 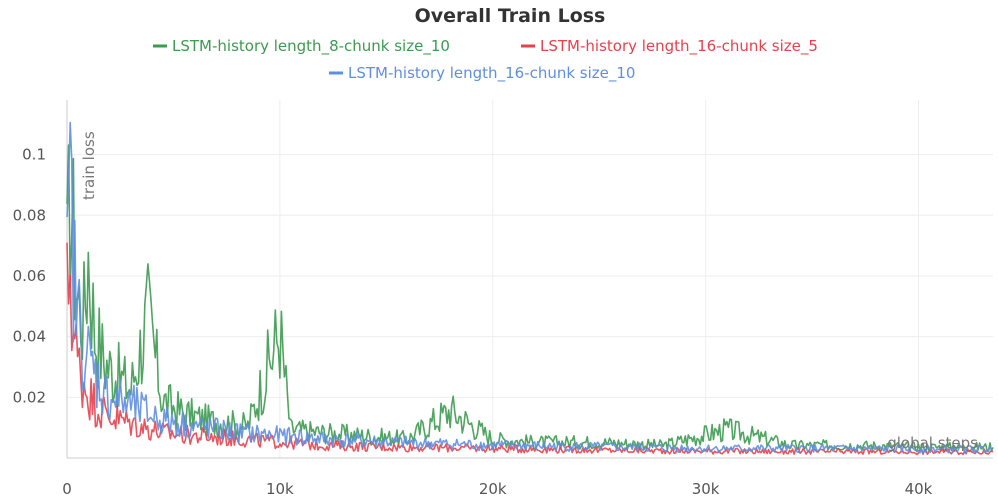 What do you see at coordinates (706, 489) in the screenshot?
I see `x-tick-label: 30k` at bounding box center [706, 489].